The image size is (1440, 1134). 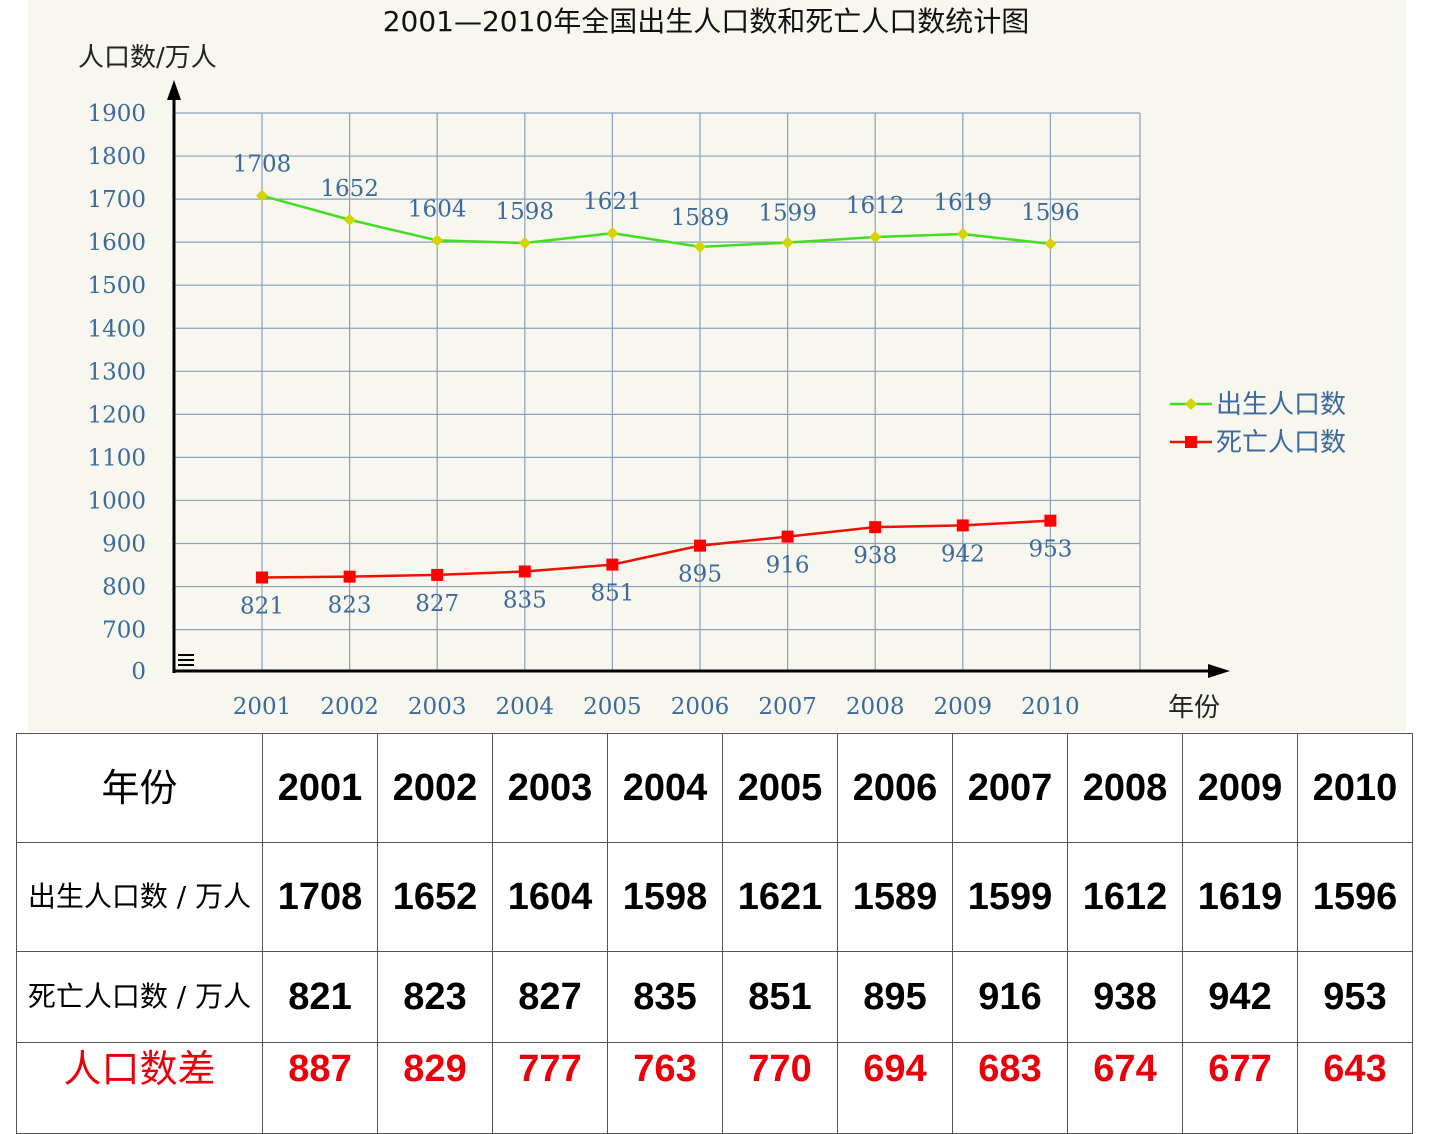 I want to click on table-cell: 829, so click(x=435, y=1088).